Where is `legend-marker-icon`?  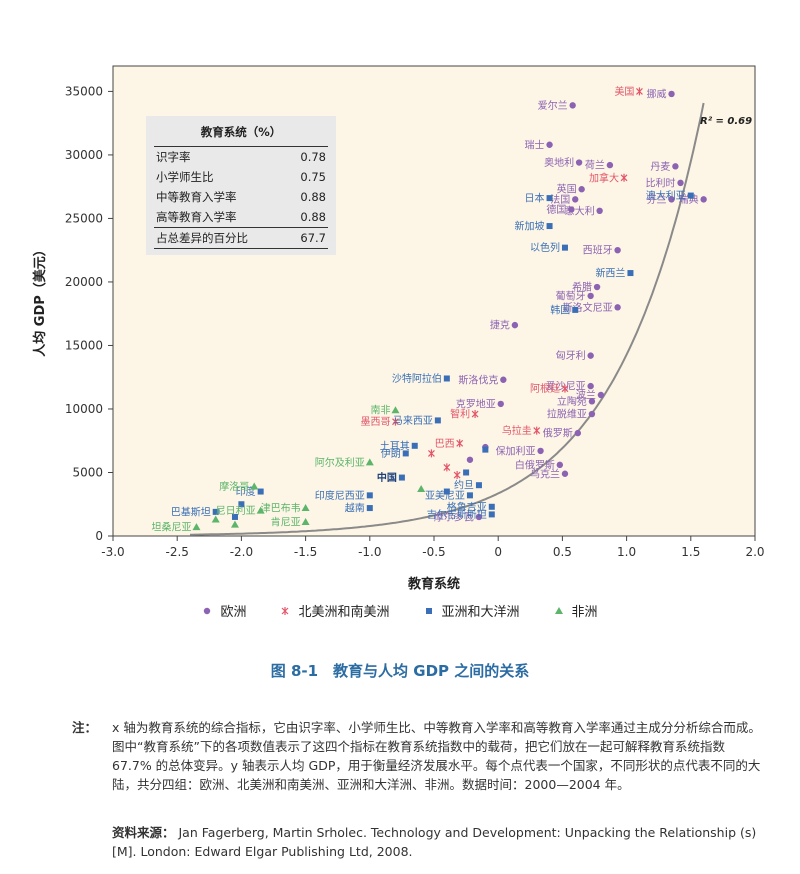 legend-marker-icon is located at coordinates (558, 610).